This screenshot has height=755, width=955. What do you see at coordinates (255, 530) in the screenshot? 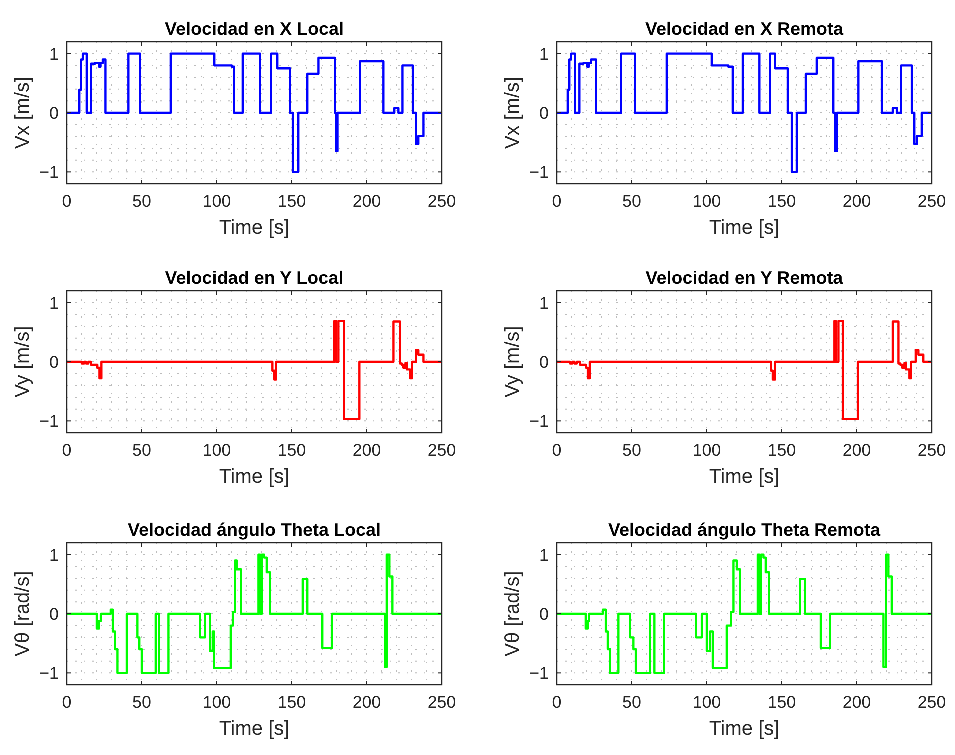
I see `chart-title: Velocidad ángulo Theta Local` at bounding box center [255, 530].